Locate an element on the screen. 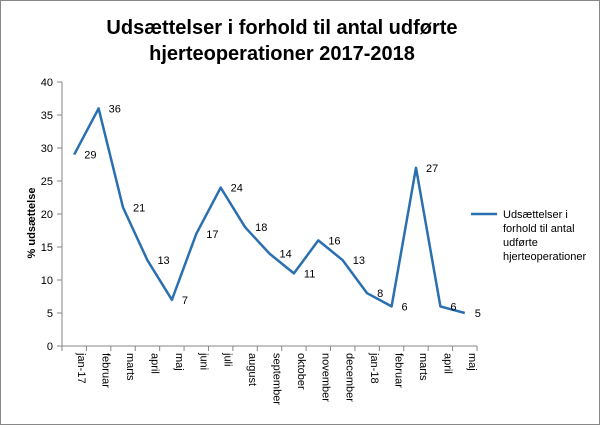 The width and height of the screenshot is (600, 425). data-label: 21 is located at coordinates (139, 208).